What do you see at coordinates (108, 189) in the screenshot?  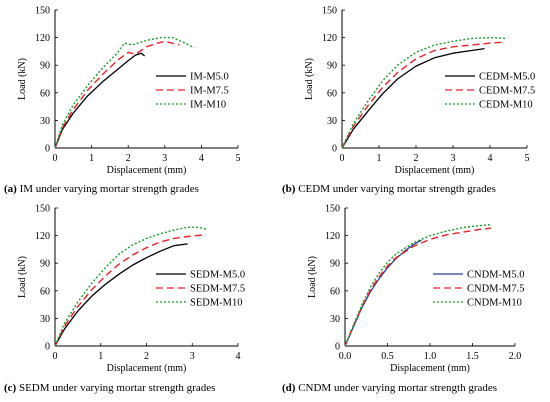 I see `panel-caption-text: IM under varying mortar strength grades` at bounding box center [108, 189].